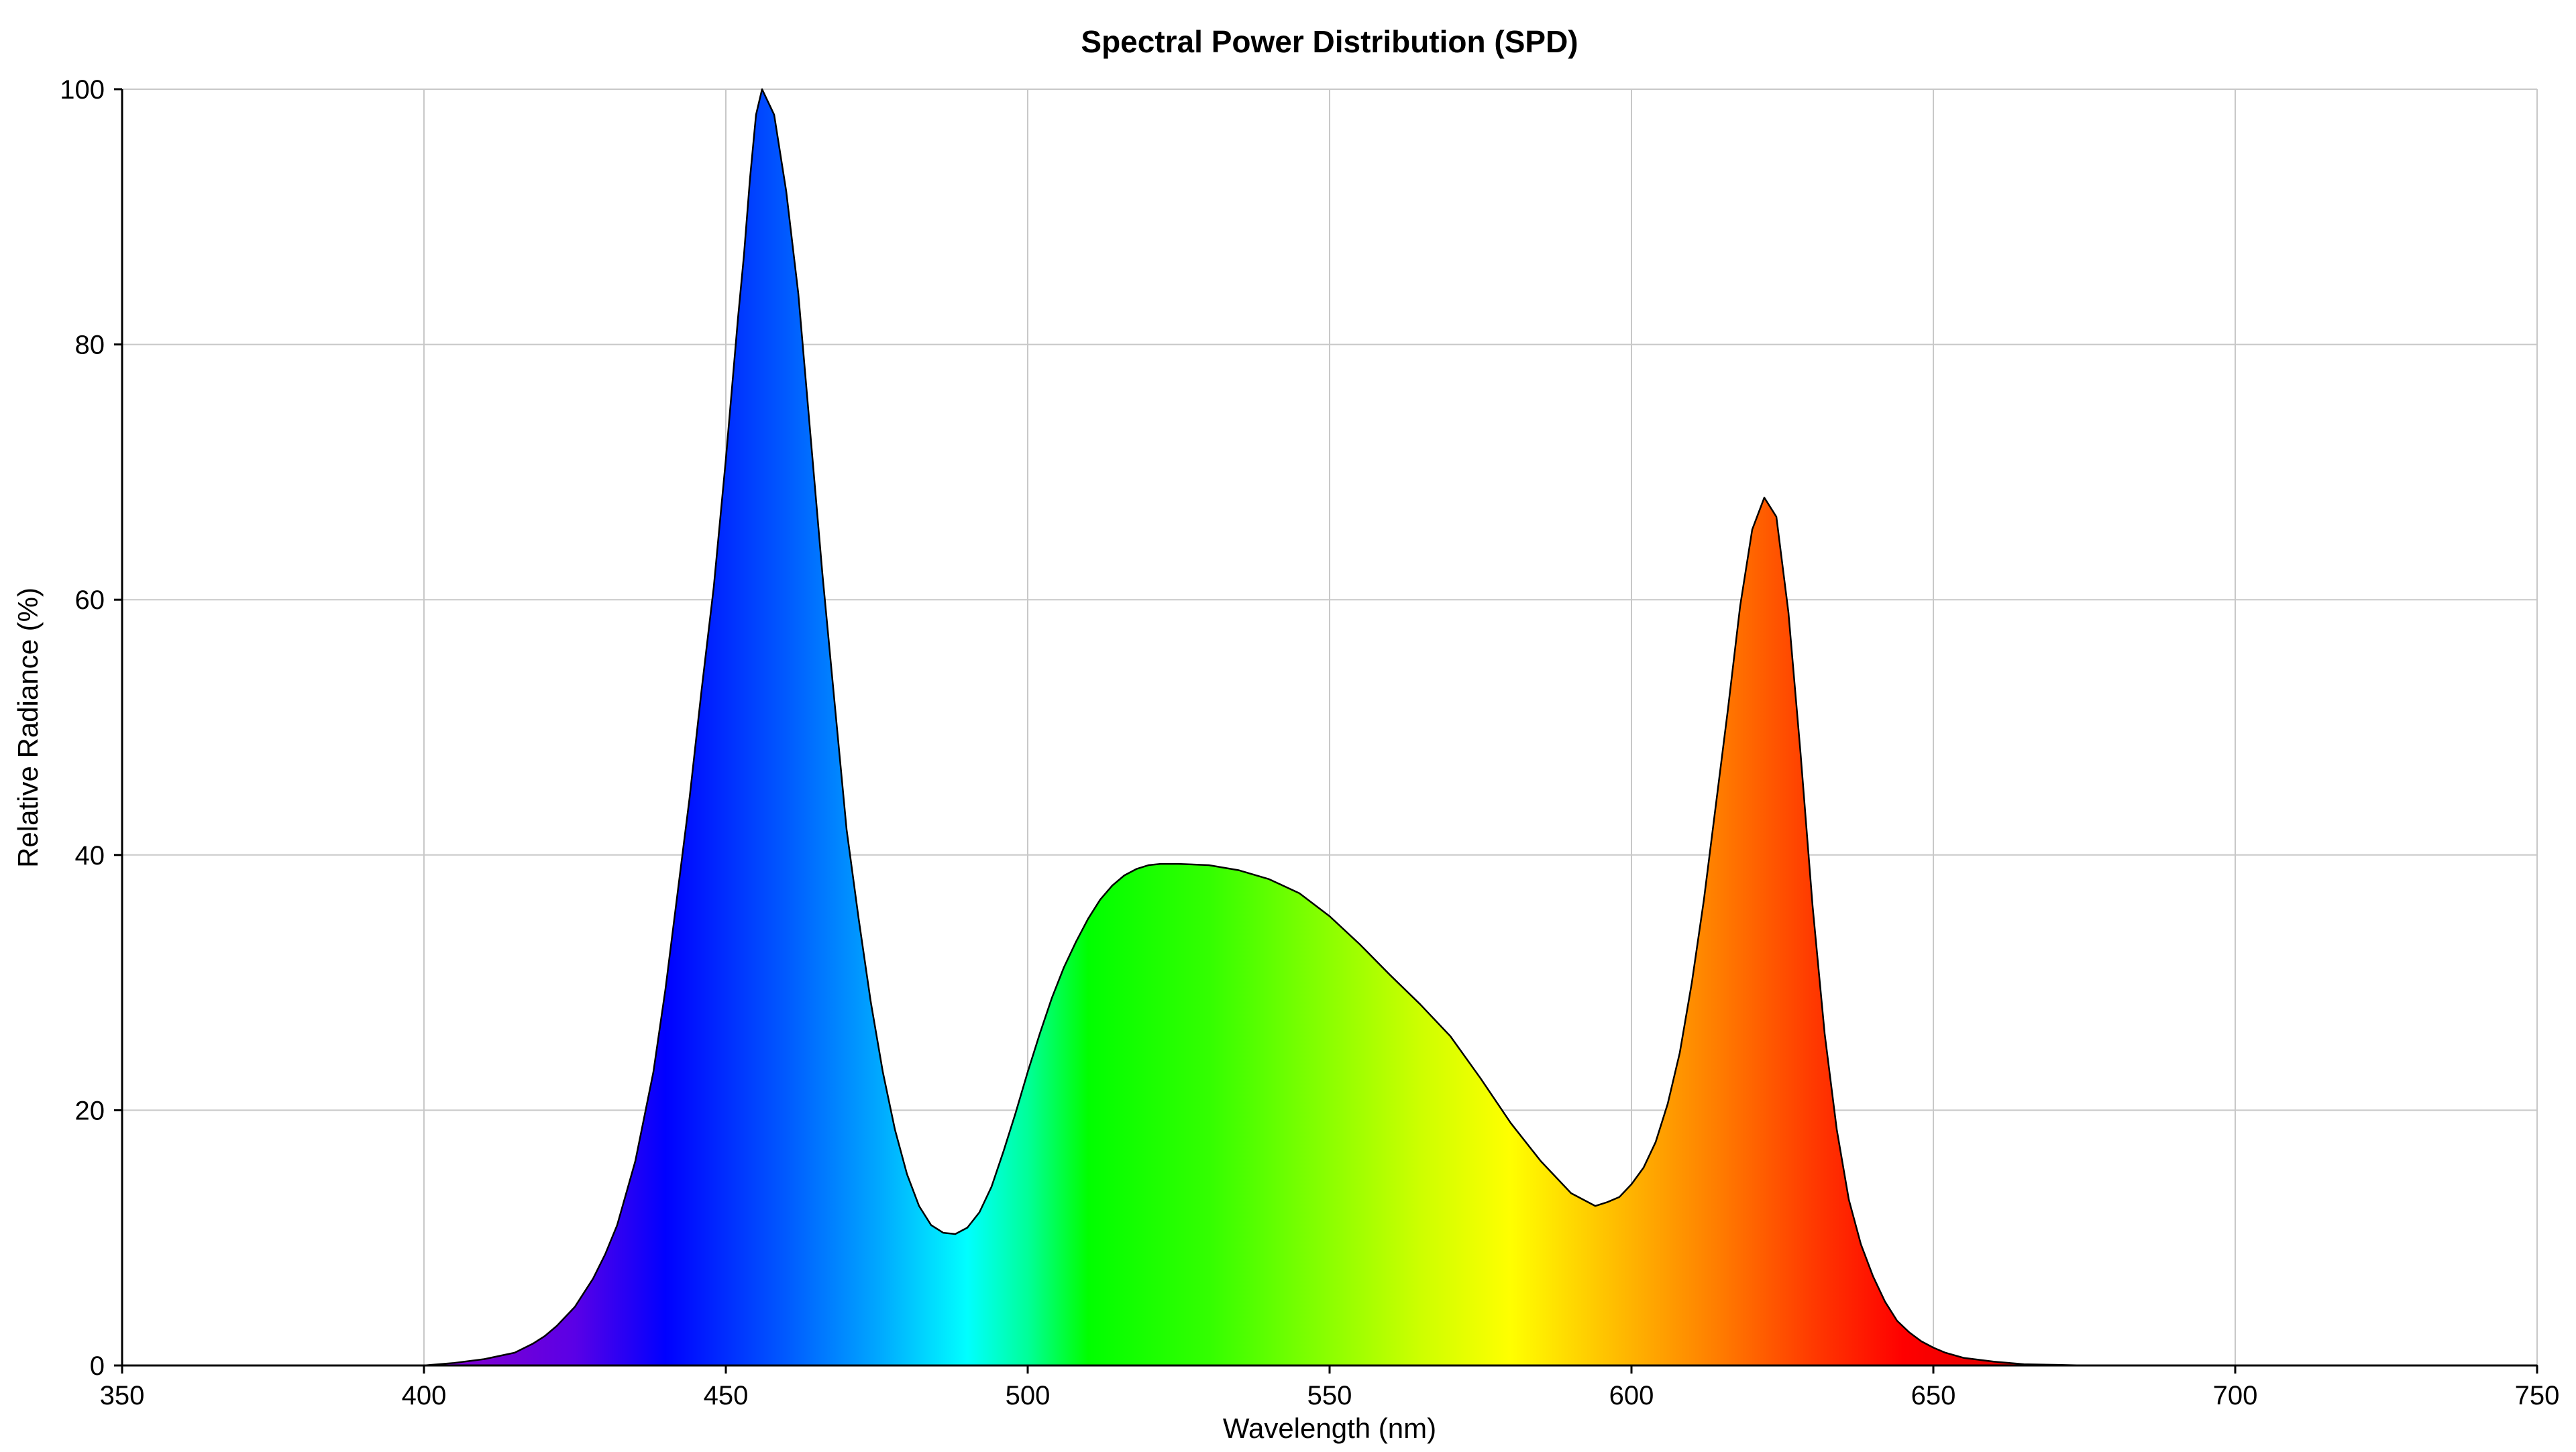  I want to click on x-tick-label: 650, so click(1933, 1395).